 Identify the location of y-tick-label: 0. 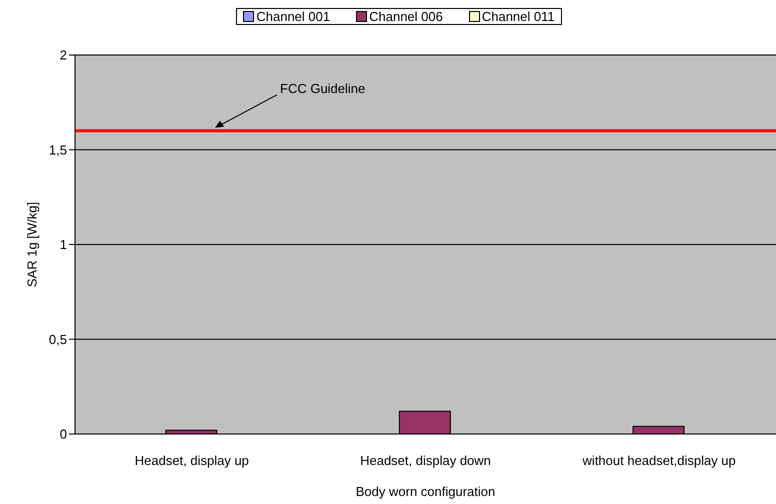
(63, 434).